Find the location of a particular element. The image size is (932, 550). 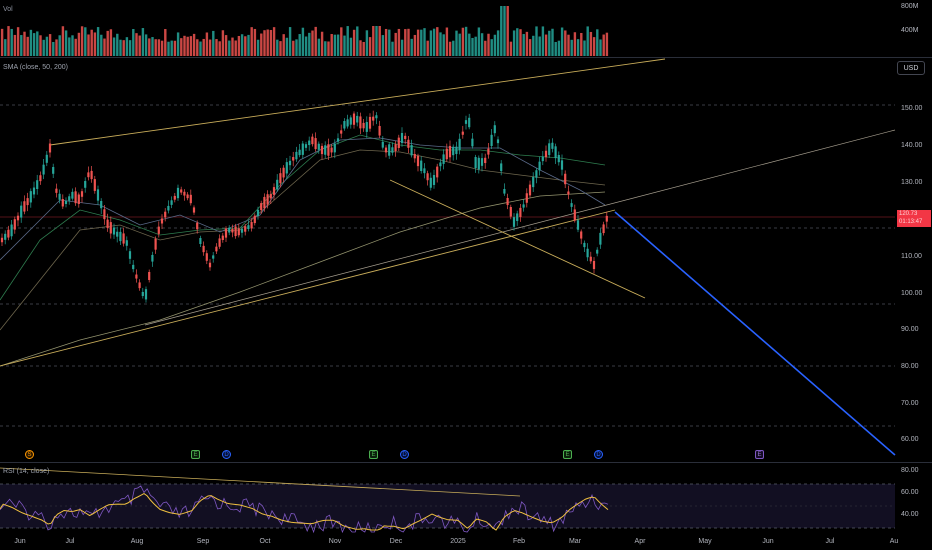

volume-pane: Vol 800M 400M is located at coordinates (466, 29).